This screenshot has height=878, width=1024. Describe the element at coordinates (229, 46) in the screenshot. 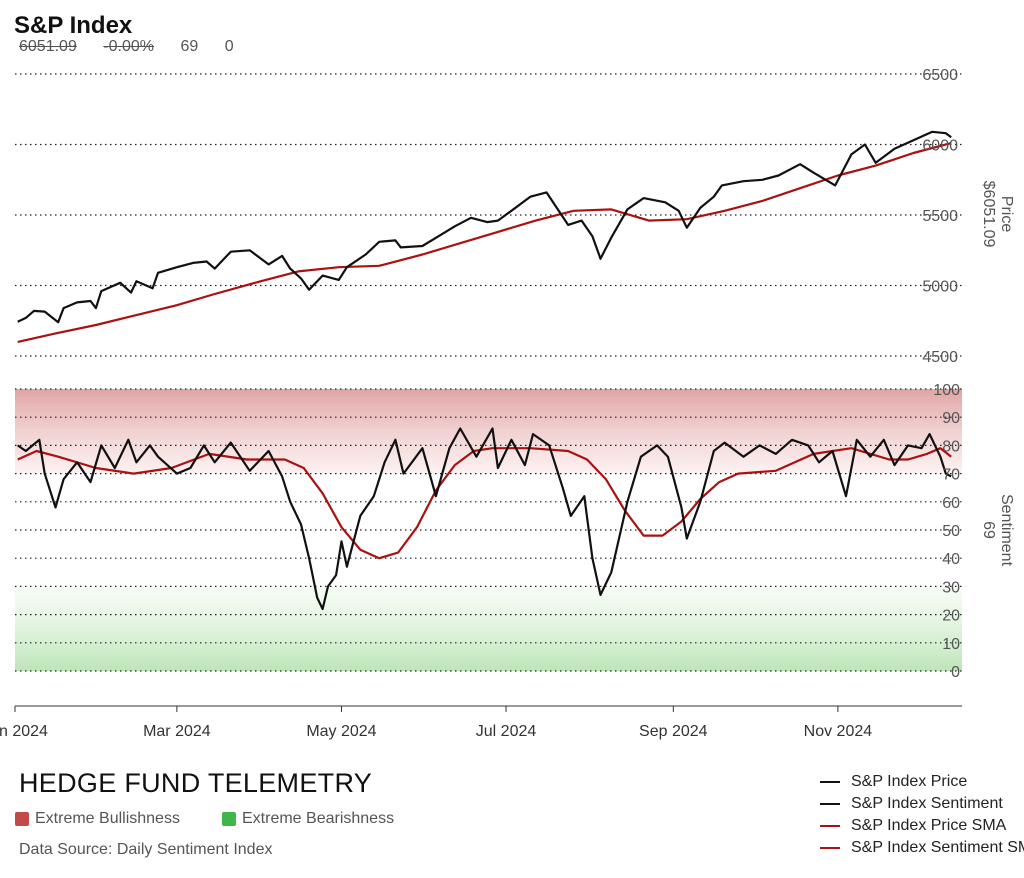

I see `extra-value: 0` at that location.